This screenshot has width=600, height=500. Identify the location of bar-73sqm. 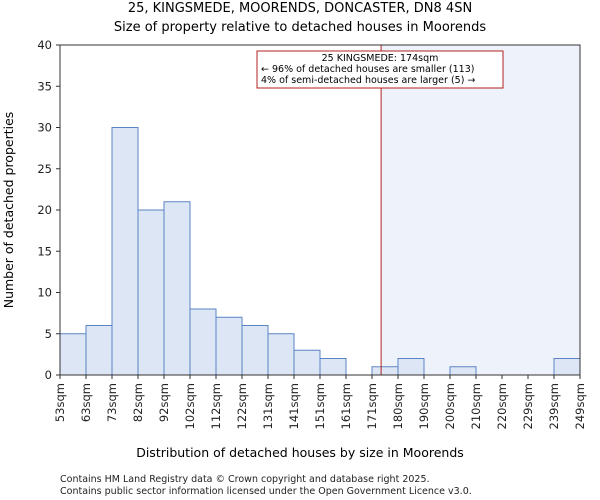
(125, 251).